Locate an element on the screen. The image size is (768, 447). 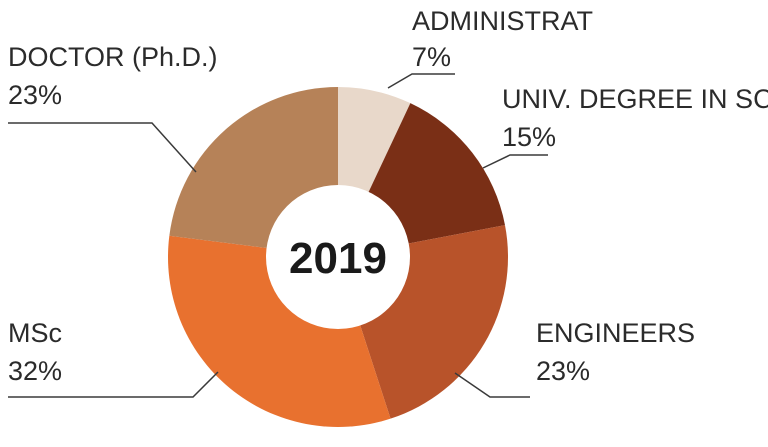
slice-value-msc: 32% is located at coordinates (35, 371).